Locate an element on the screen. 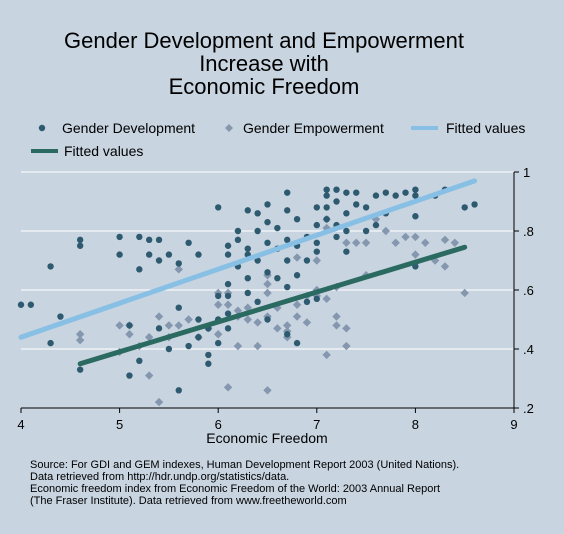 This screenshot has width=564, height=534. x-axis-title: Economic Freedom is located at coordinates (266, 438).